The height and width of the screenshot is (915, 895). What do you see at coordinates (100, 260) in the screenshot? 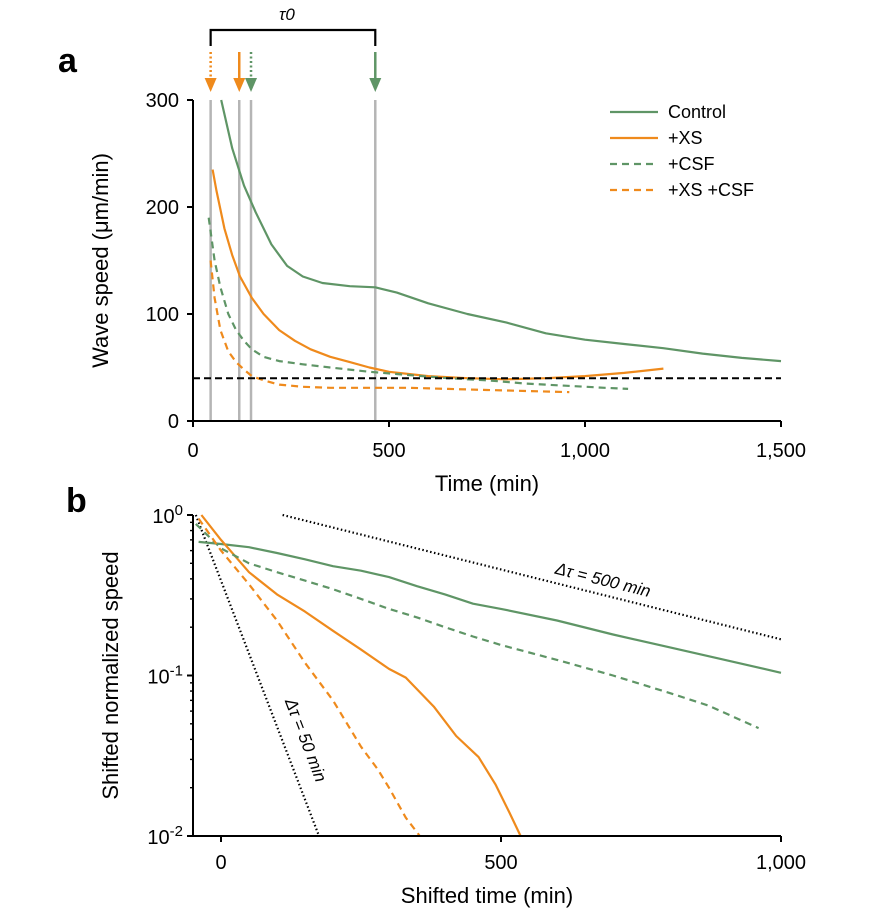
I see `y-axis-label: Wave speed (μm/min)` at bounding box center [100, 260].